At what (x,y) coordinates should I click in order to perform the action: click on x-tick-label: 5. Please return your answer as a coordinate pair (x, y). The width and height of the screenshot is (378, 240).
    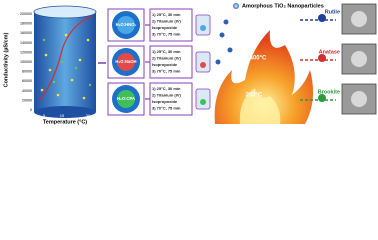
    Looking at the image, I should click on (44, 115).